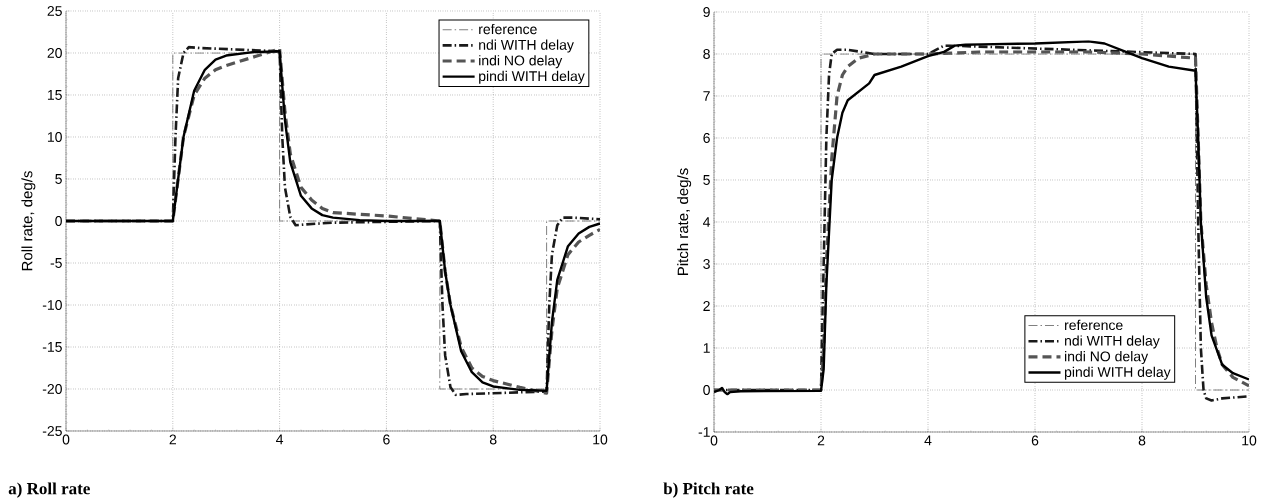 This screenshot has height=504, width=1279. What do you see at coordinates (706, 306) in the screenshot?
I see `y-tick-label: 2` at bounding box center [706, 306].